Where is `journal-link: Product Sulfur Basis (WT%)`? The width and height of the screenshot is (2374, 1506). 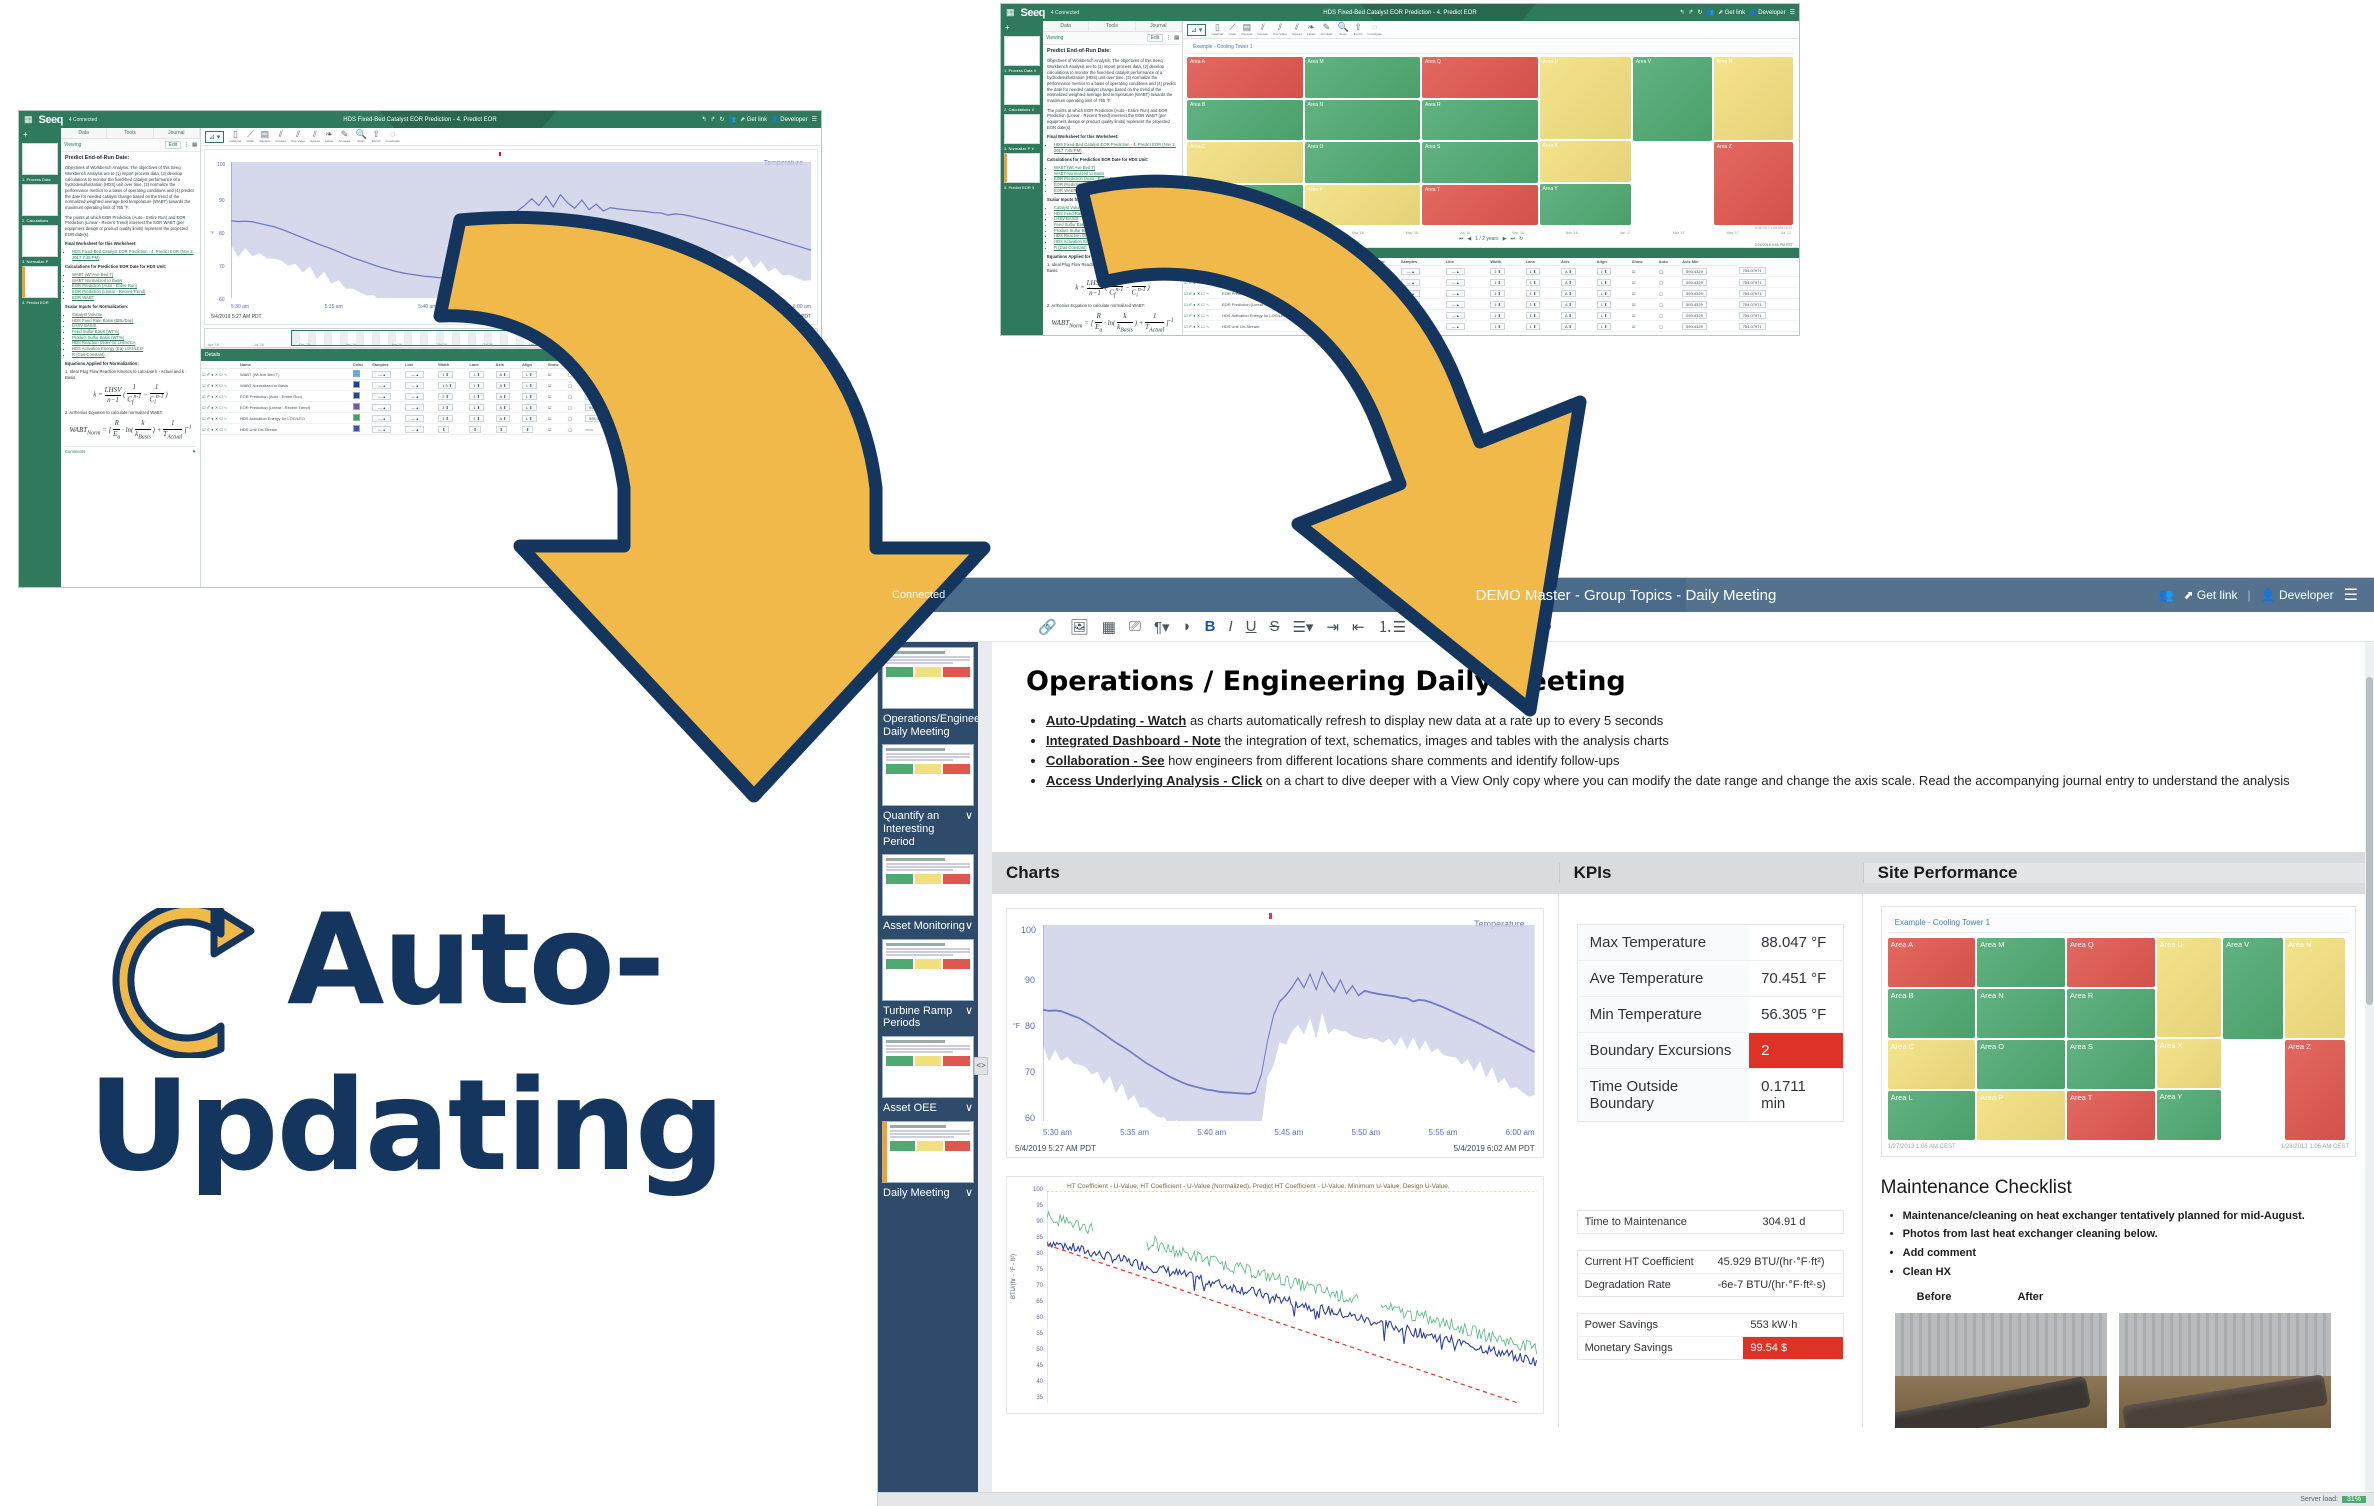
journal-link: Product Sulfur Basis (WT%) is located at coordinates (98, 337).